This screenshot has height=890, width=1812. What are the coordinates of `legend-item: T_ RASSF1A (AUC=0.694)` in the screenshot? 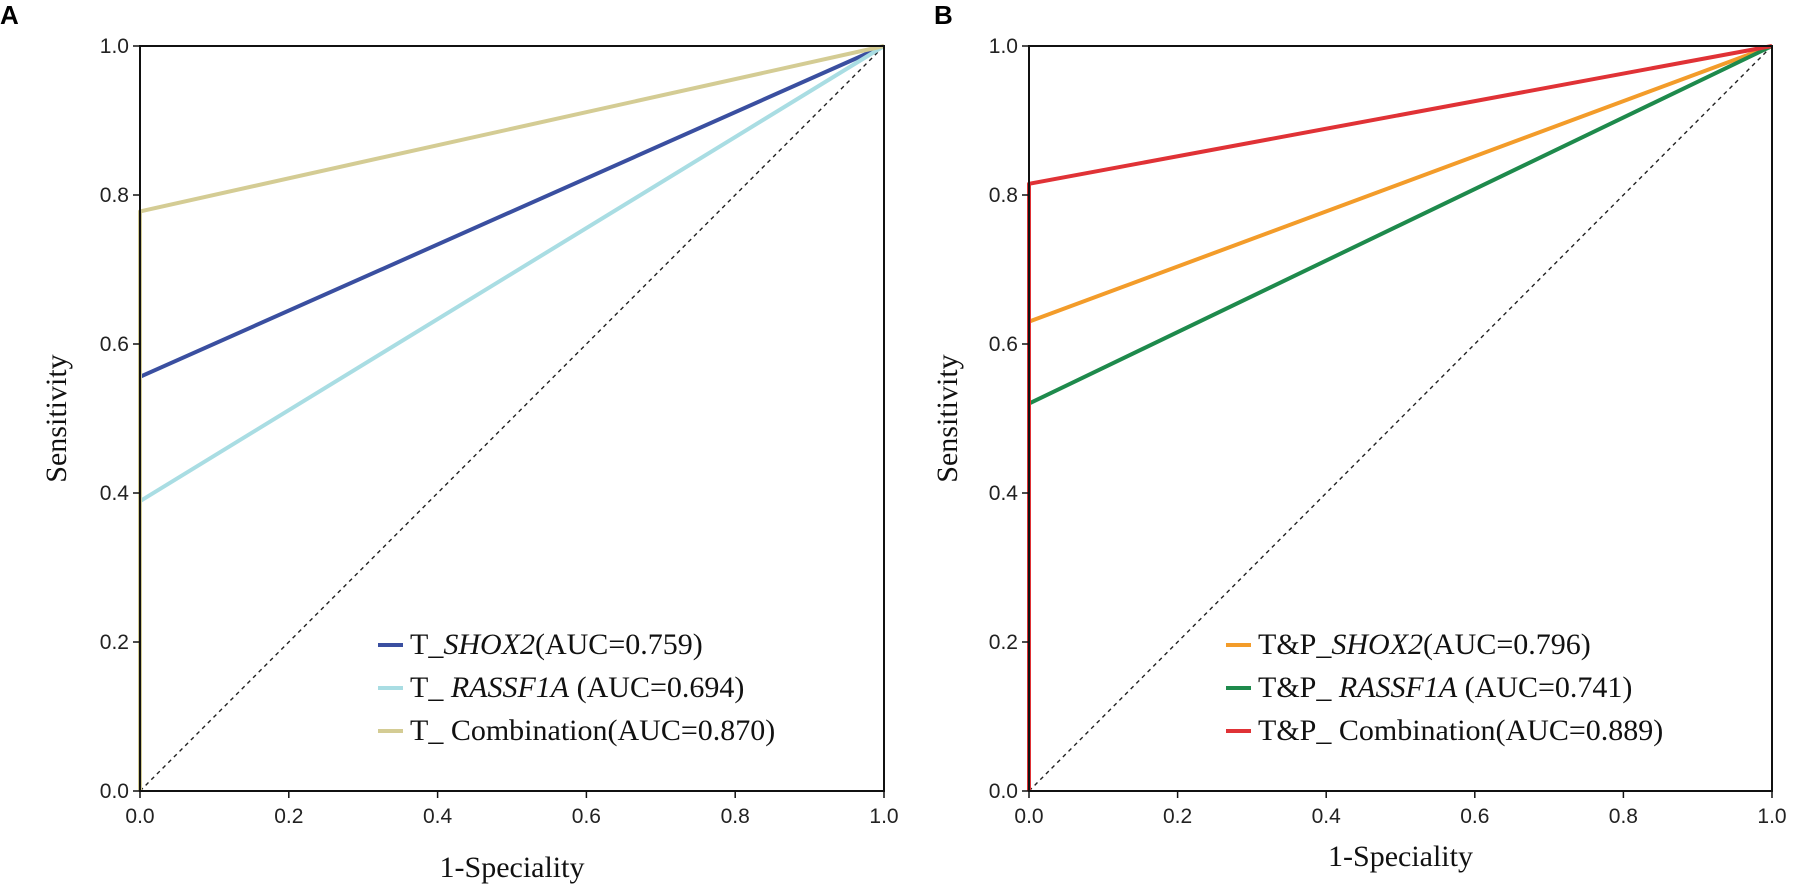 It's located at (561, 687).